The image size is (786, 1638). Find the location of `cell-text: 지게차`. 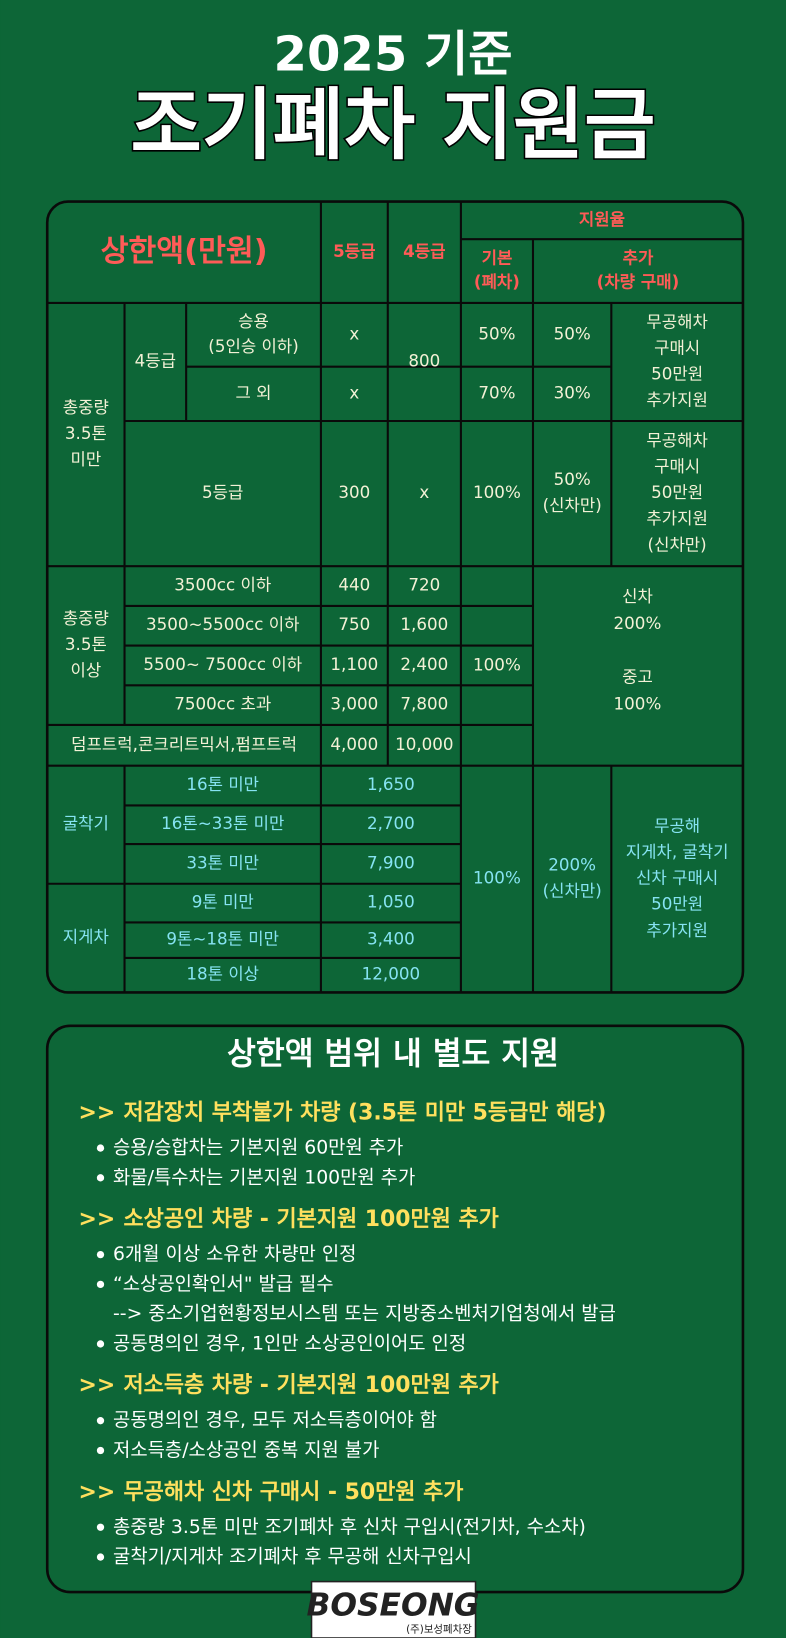

cell-text: 지게차 is located at coordinates (86, 937).